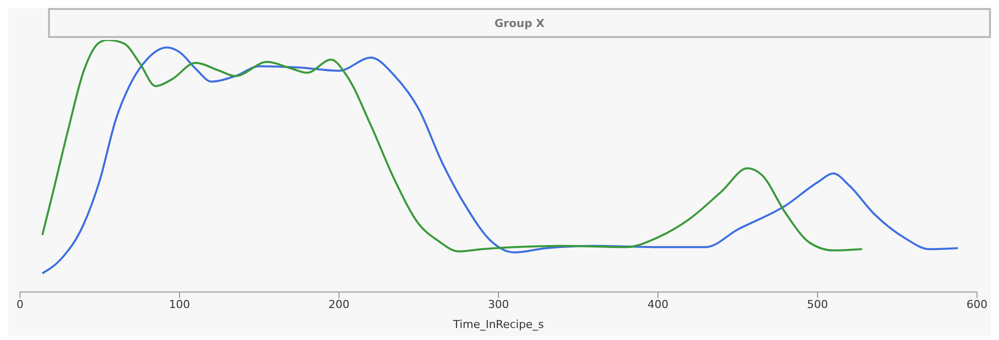 The height and width of the screenshot is (340, 999). Describe the element at coordinates (519, 23) in the screenshot. I see `chart-title: Group X` at that location.